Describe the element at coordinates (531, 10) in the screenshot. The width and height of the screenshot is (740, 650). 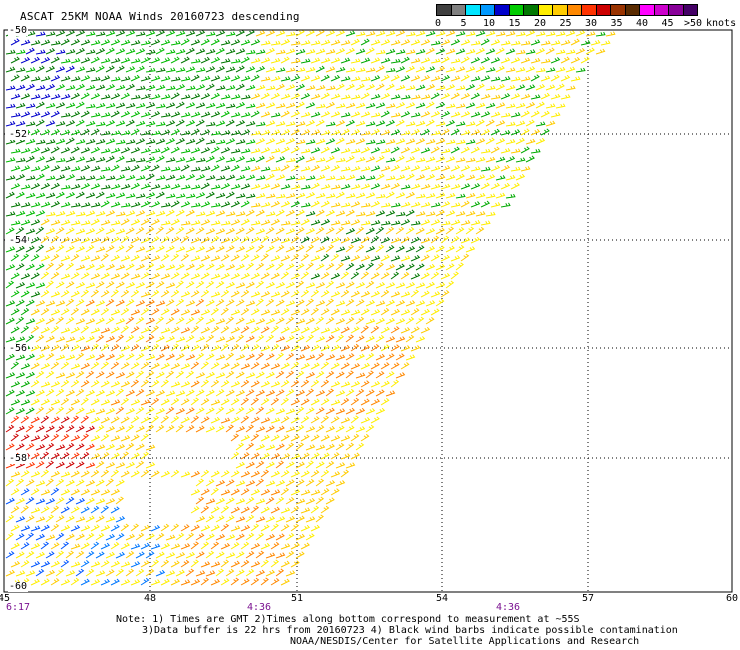
I see `legend-swatch` at that location.